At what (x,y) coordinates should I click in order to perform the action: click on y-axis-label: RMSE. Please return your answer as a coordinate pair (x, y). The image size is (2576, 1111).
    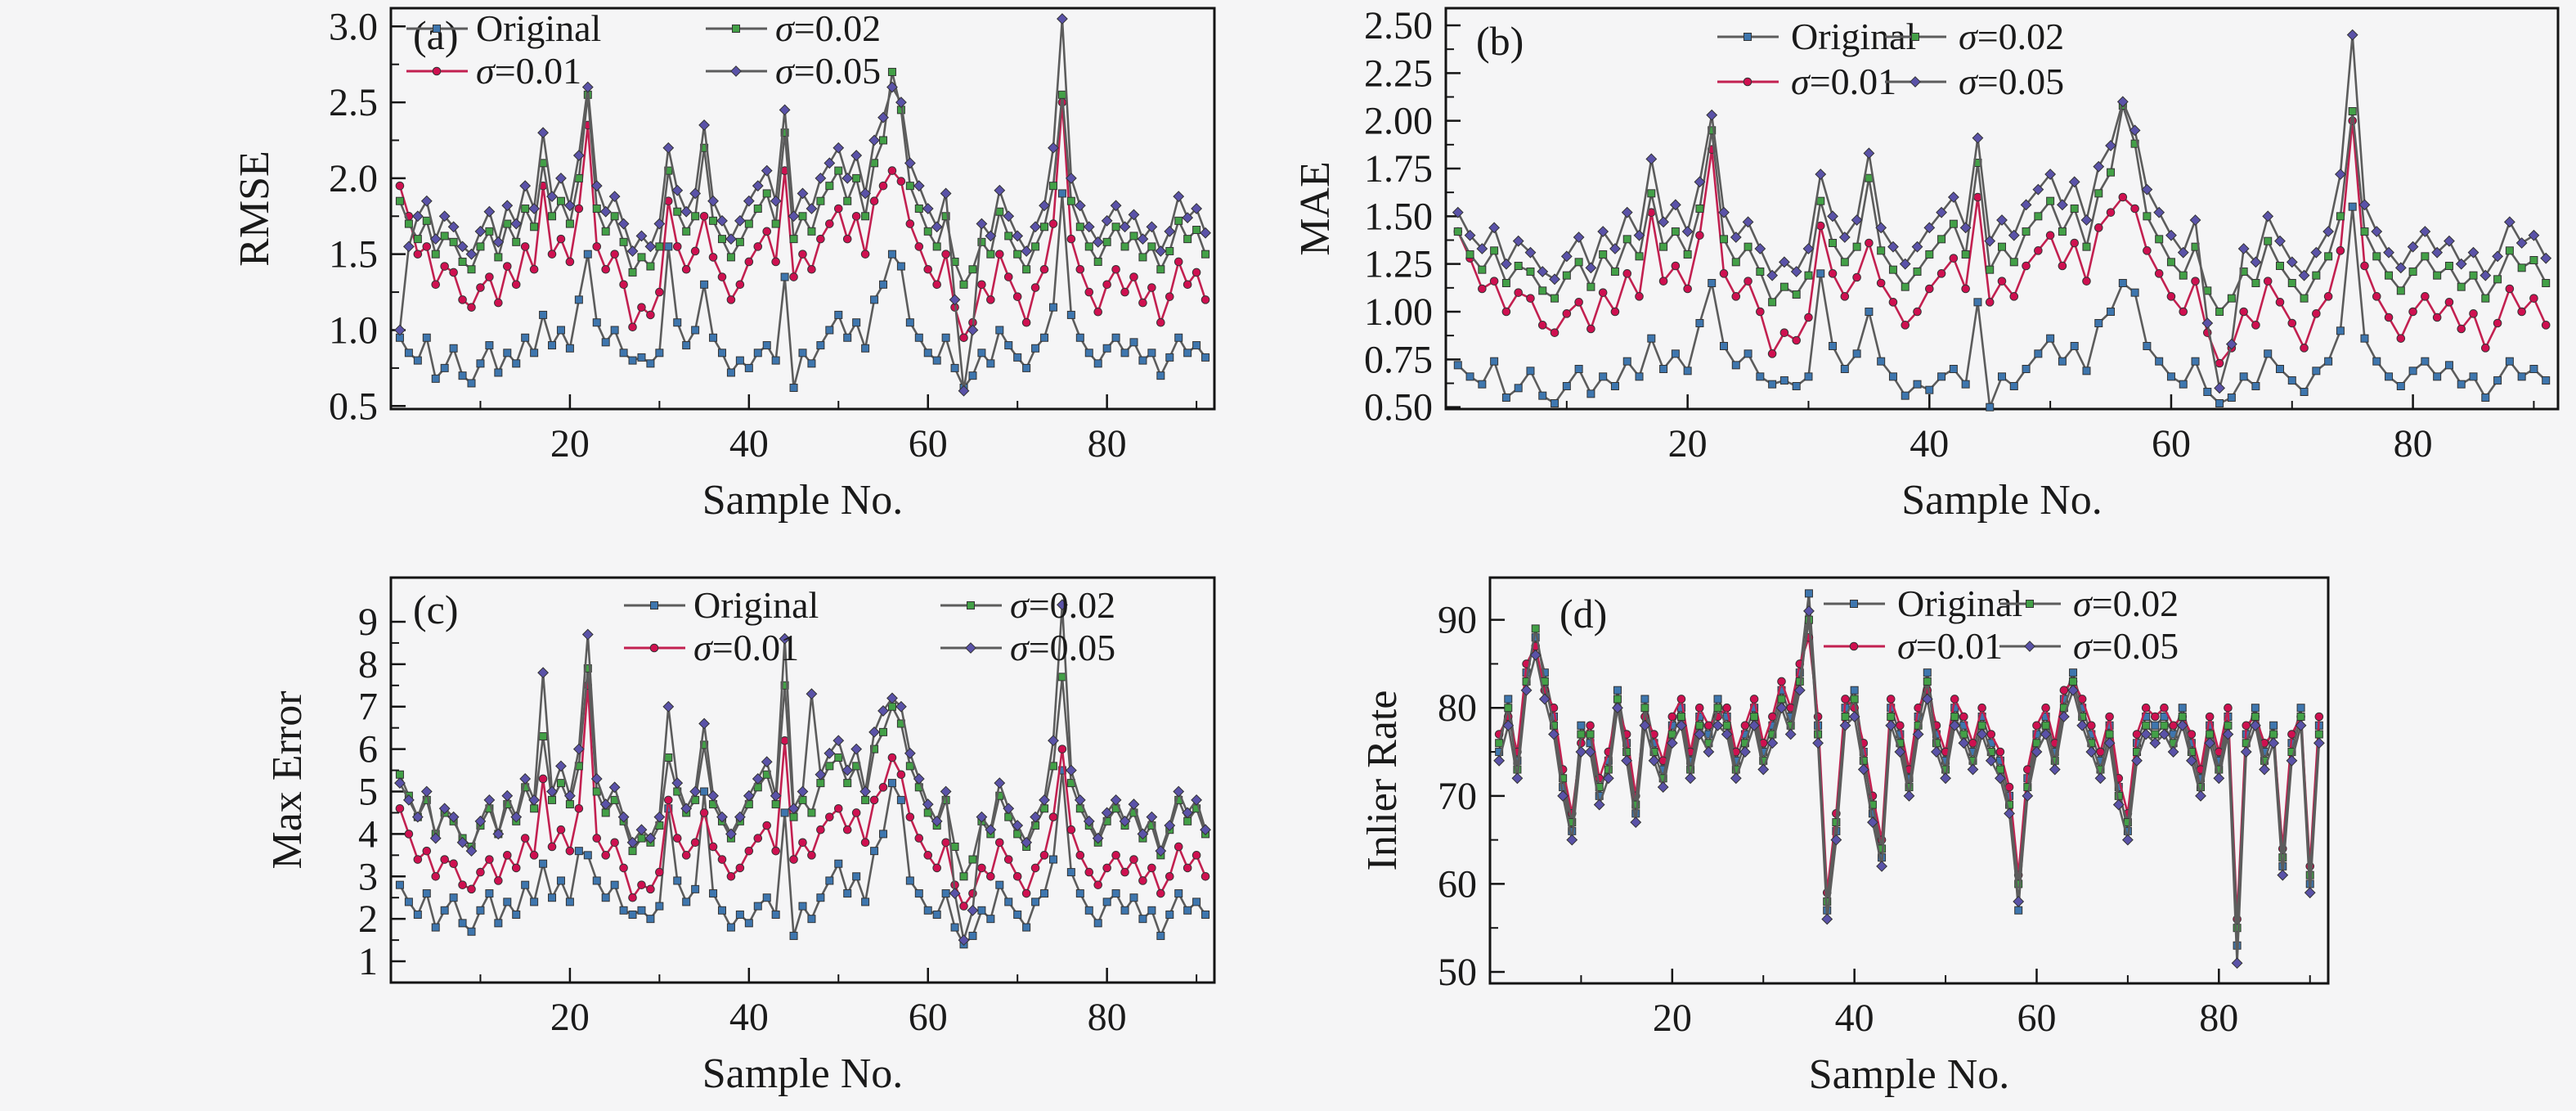
    Looking at the image, I should click on (254, 209).